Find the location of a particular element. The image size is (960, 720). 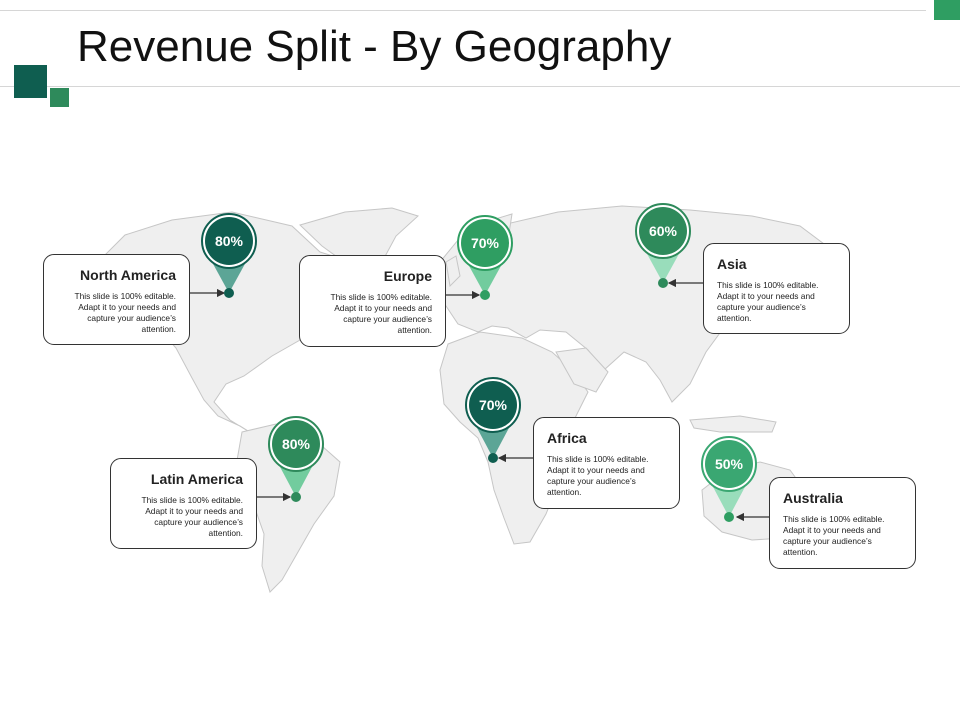

page-title: Revenue Split - By Geography is located at coordinates (374, 46).